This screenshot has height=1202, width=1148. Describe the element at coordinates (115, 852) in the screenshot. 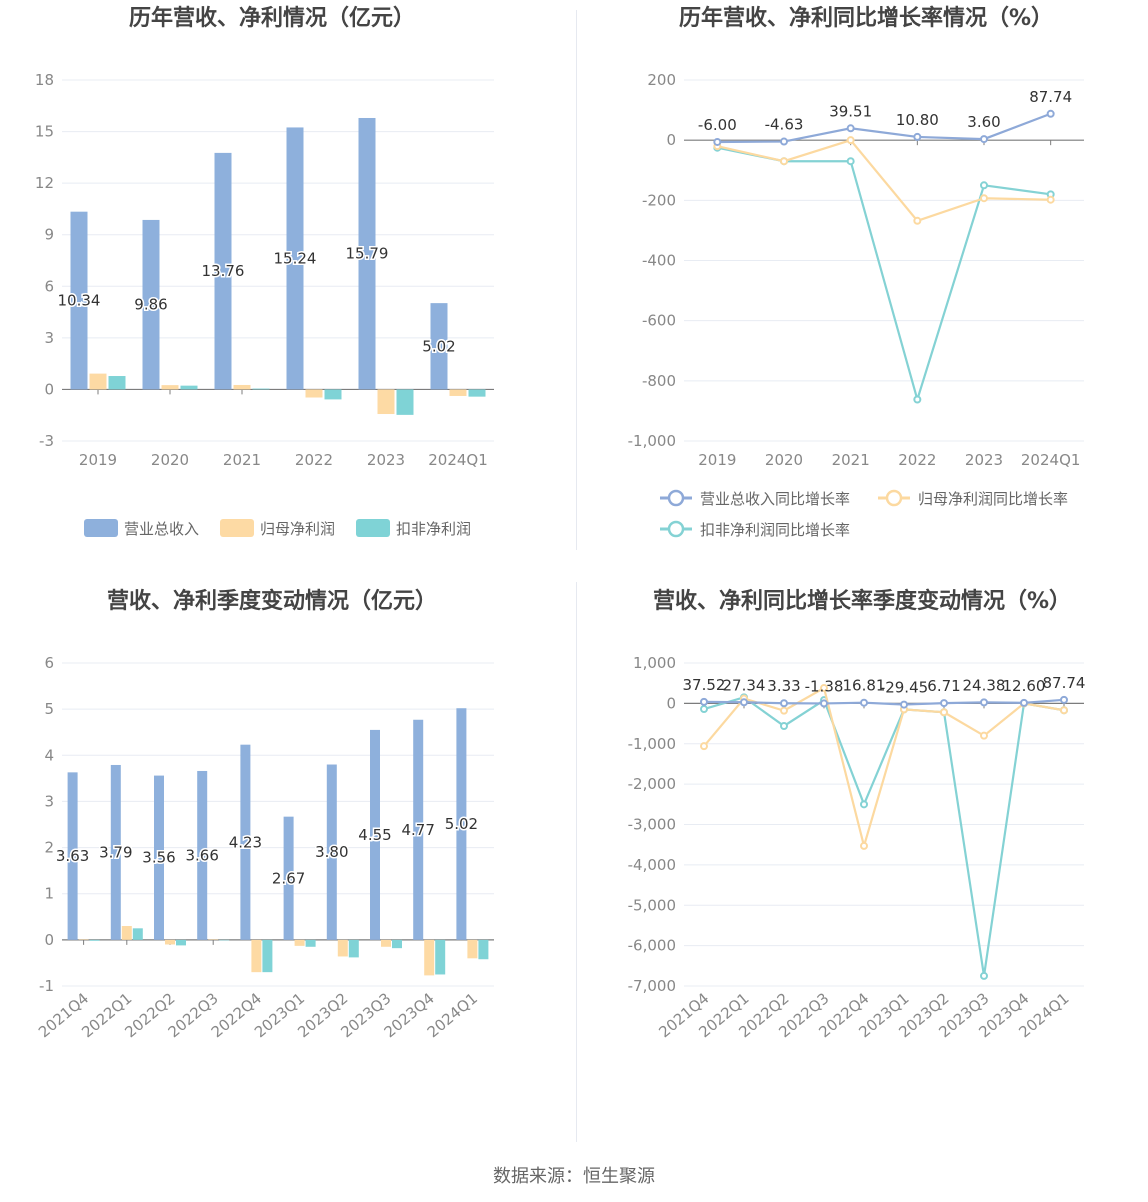

I see `bar-data-label: 3.79` at that location.